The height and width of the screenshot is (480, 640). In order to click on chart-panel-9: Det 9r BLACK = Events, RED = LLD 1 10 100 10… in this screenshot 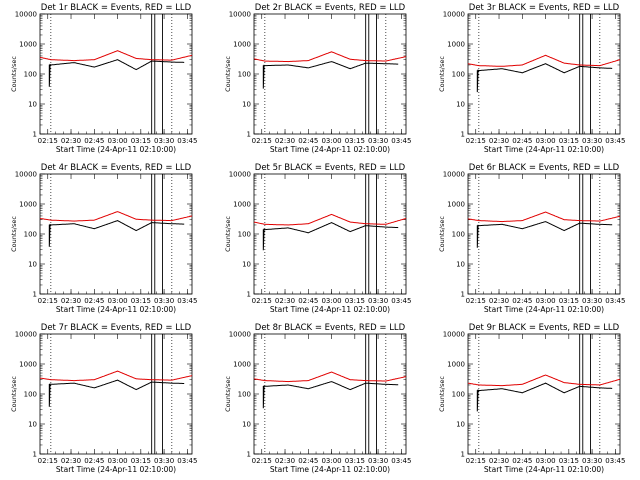, I will do `click(531, 398)`.